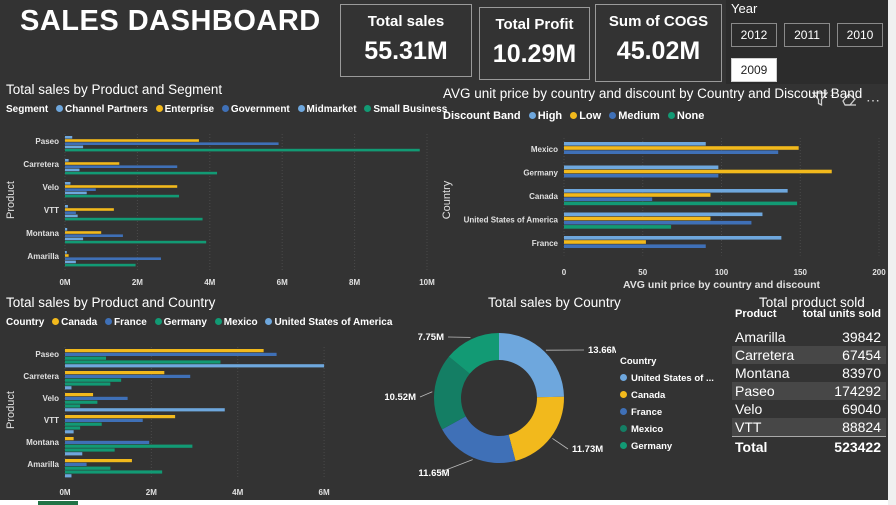 This screenshot has width=896, height=505. Describe the element at coordinates (590, 116) in the screenshot. I see `legend-item: Low` at that location.